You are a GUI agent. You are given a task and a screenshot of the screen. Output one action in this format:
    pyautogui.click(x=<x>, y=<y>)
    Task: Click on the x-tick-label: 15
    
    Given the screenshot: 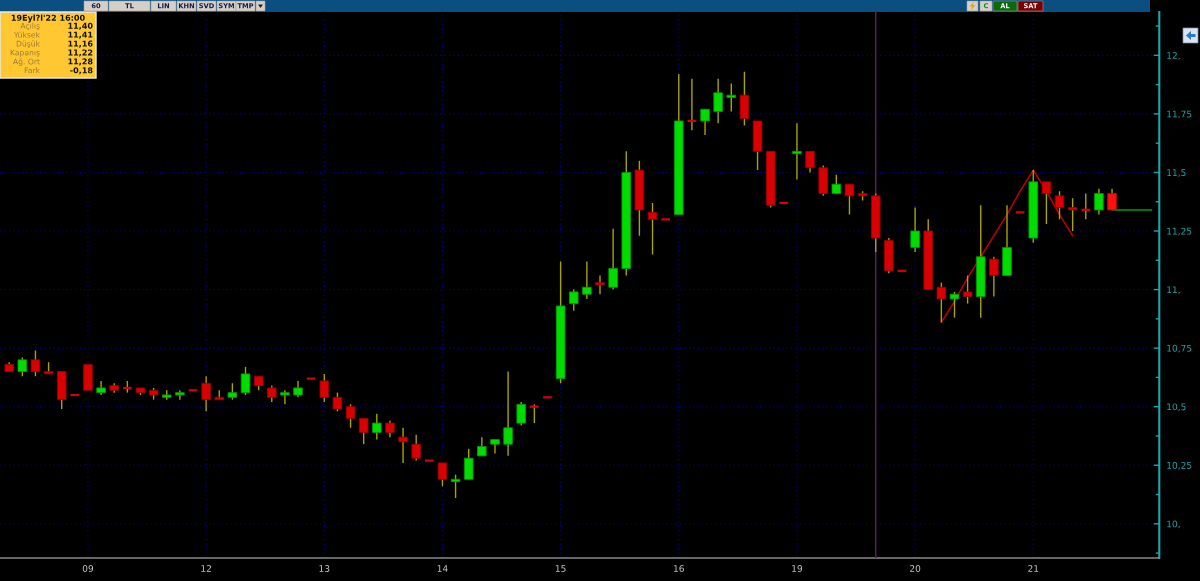 What is the action you would take?
    pyautogui.click(x=560, y=568)
    